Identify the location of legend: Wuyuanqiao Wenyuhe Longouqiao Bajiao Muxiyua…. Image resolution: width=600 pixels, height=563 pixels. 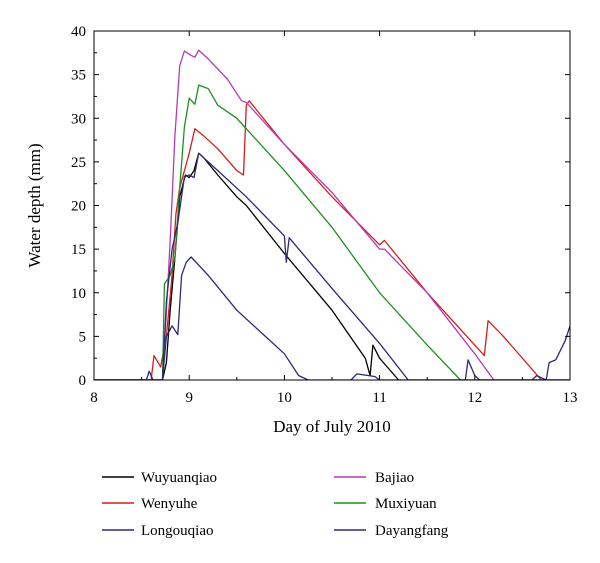
(275, 504).